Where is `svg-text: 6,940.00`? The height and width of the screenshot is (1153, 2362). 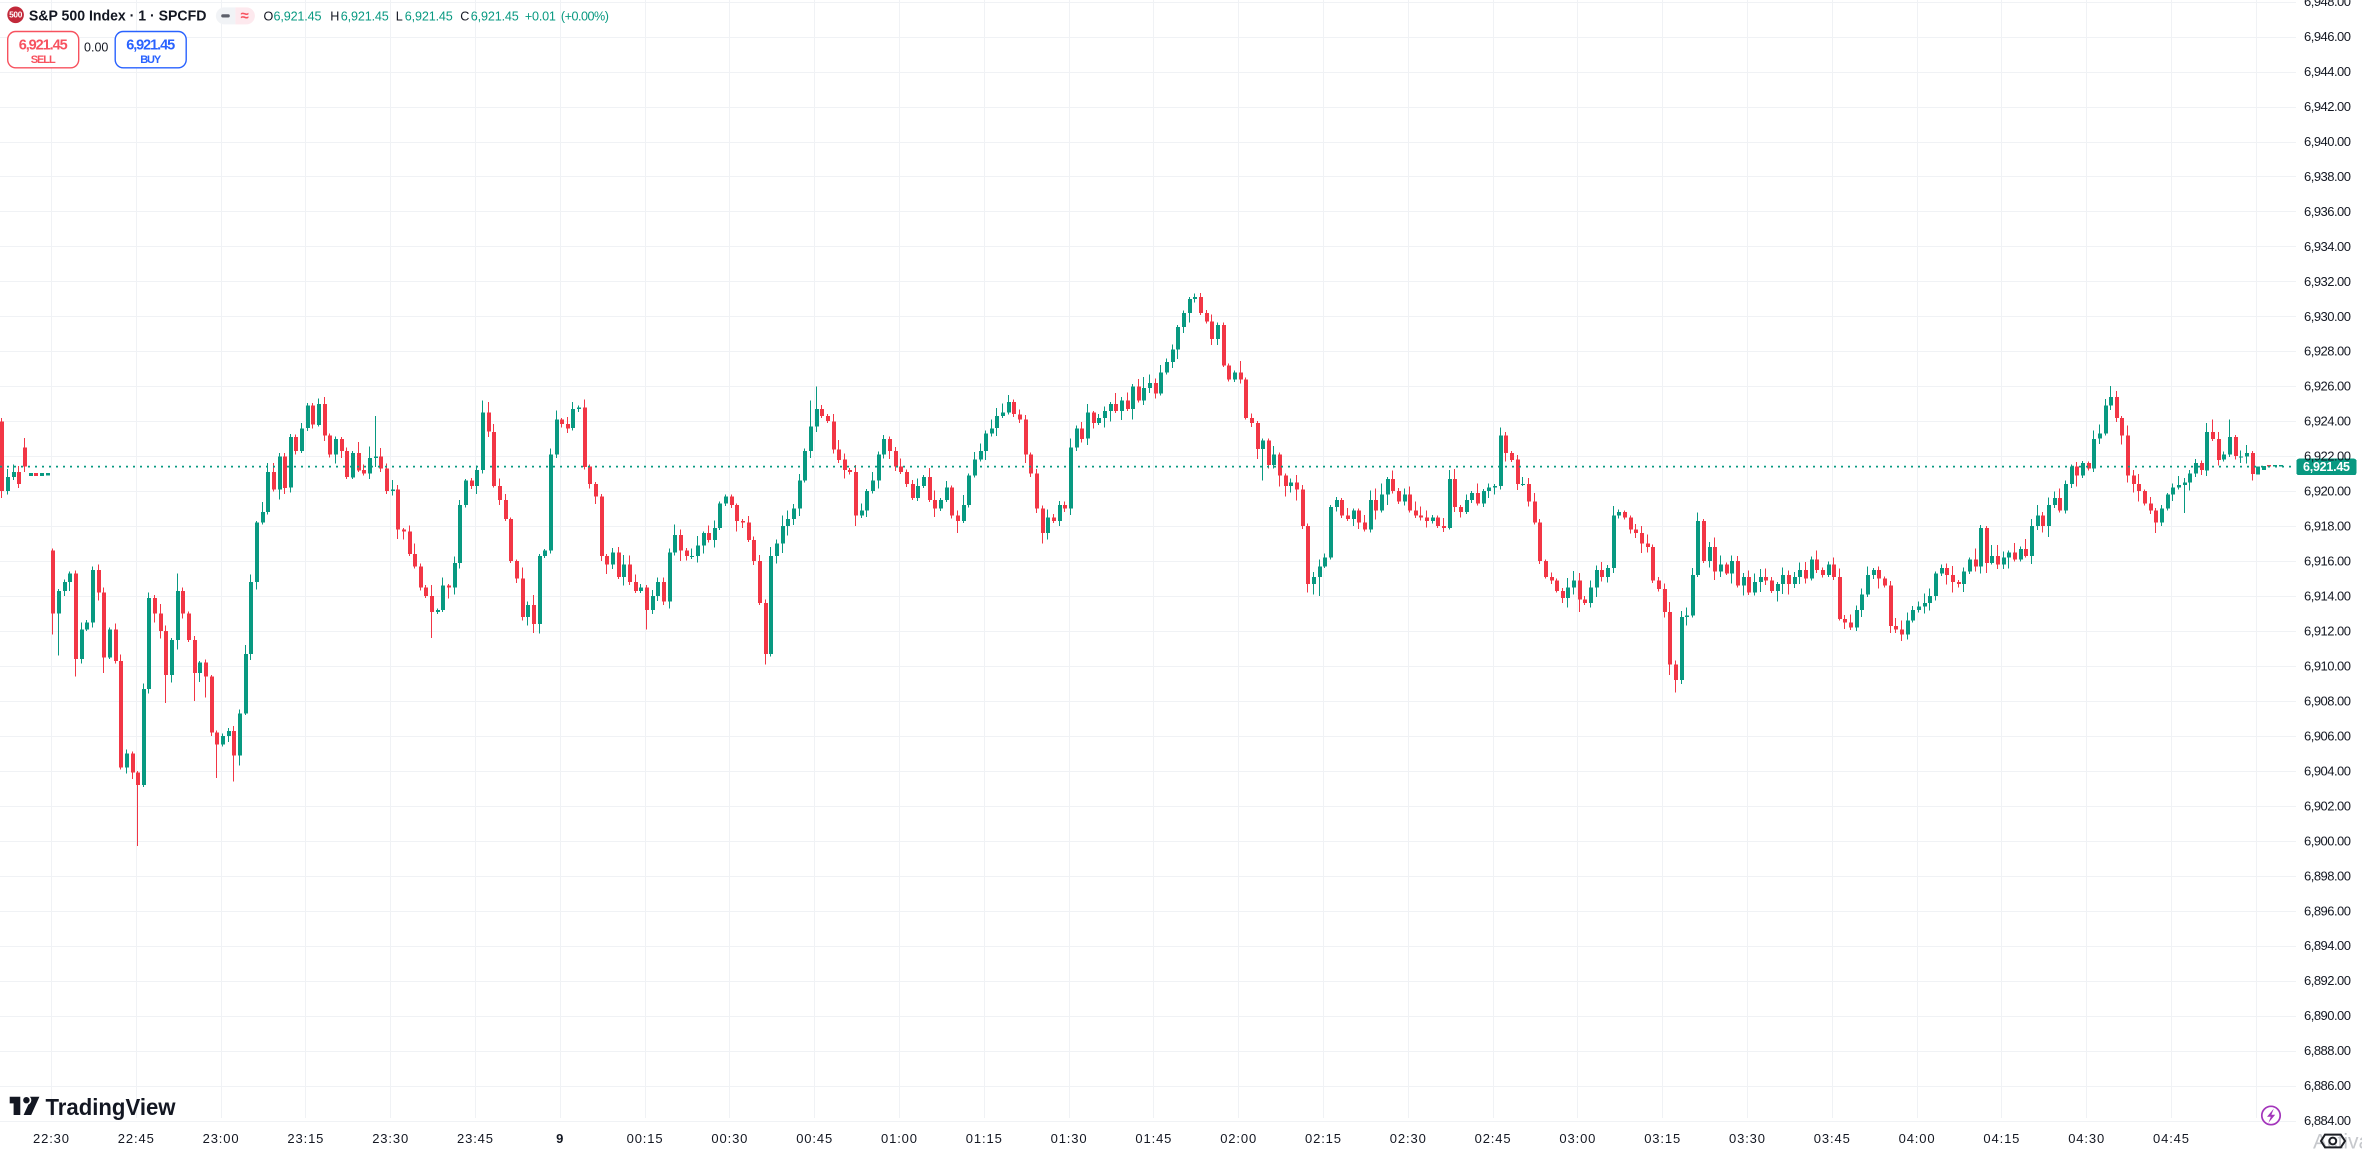 svg-text: 6,940.00 is located at coordinates (2327, 141).